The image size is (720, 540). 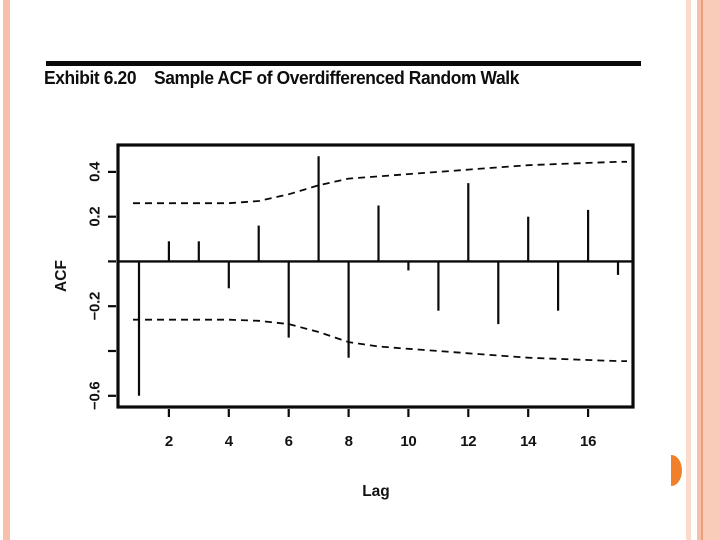 I want to click on x-tick-label: 10, so click(x=408, y=441).